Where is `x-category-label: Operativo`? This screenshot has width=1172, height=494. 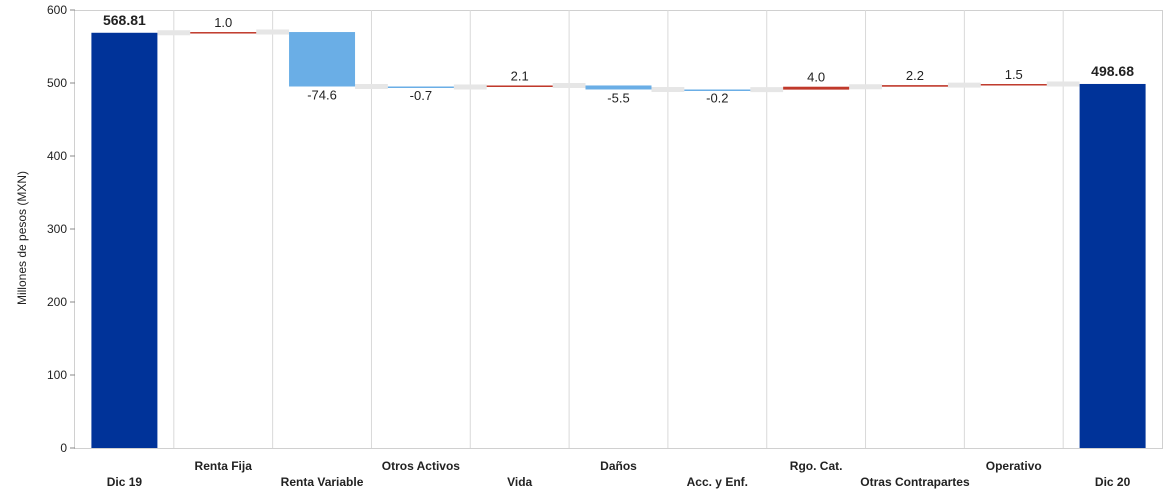
x-category-label: Operativo is located at coordinates (1014, 466).